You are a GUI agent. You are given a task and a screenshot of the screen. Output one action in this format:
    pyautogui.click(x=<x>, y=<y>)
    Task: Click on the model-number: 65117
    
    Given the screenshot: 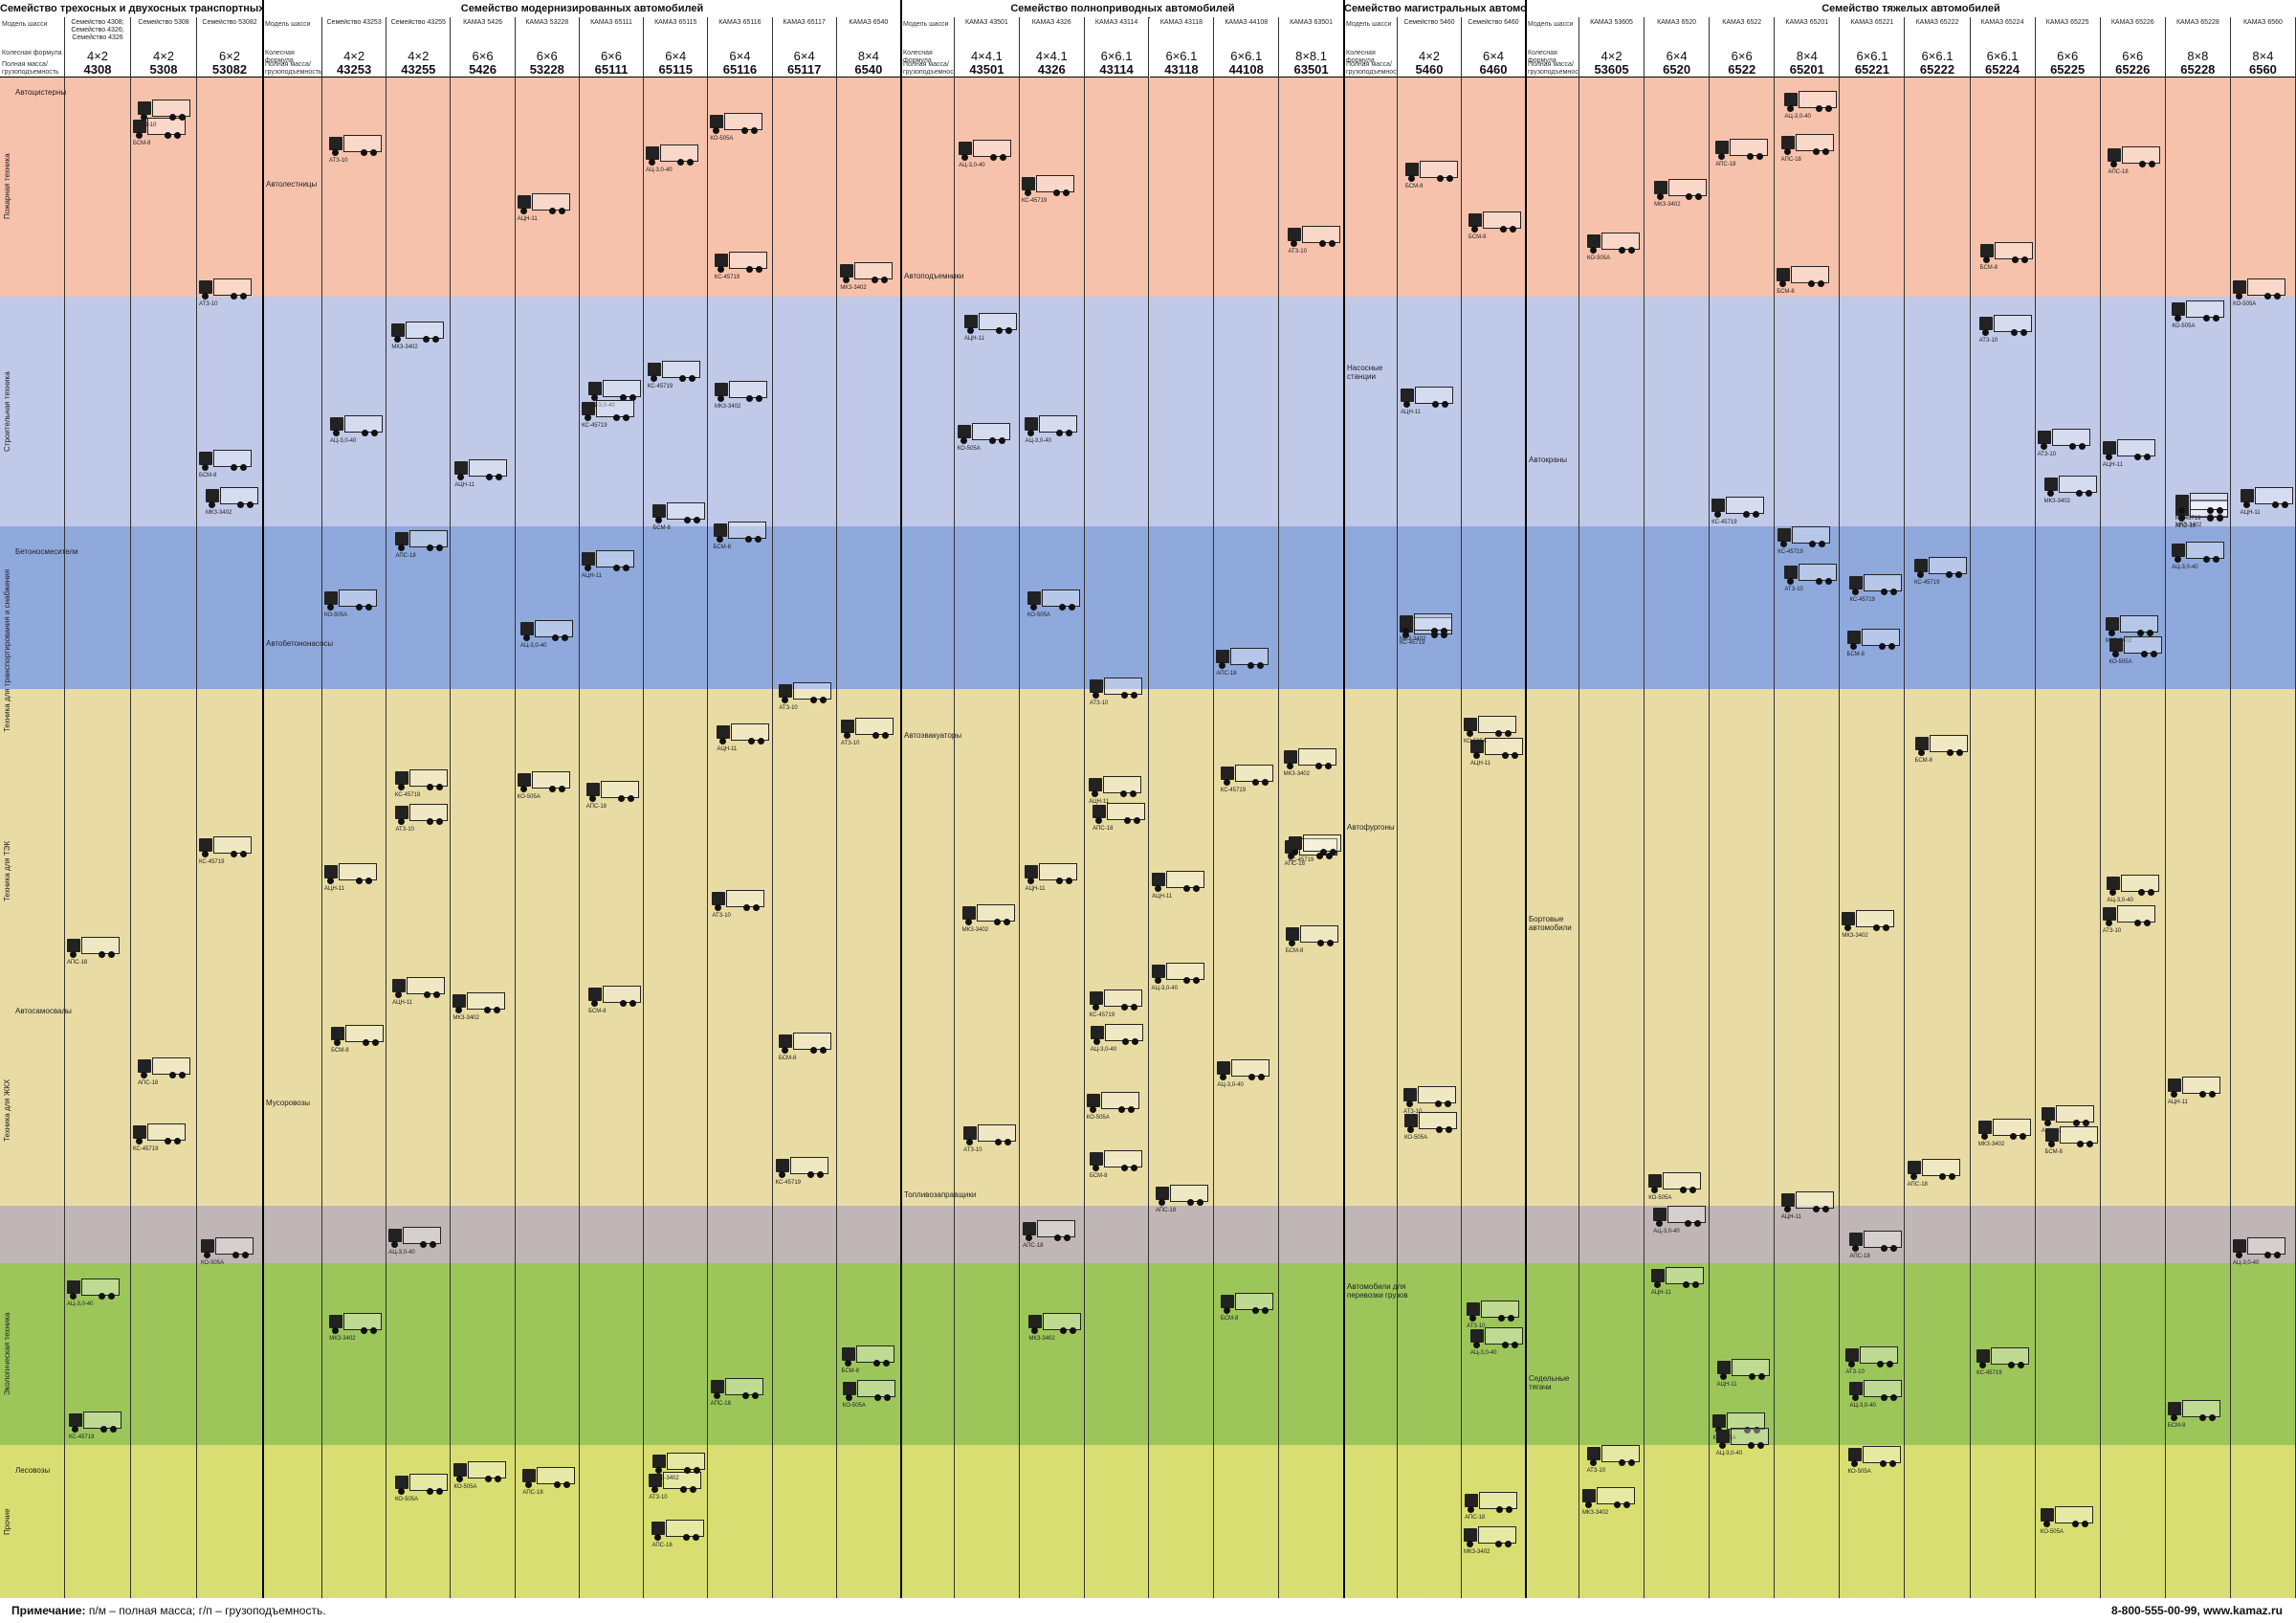 What is the action you would take?
    pyautogui.click(x=804, y=69)
    